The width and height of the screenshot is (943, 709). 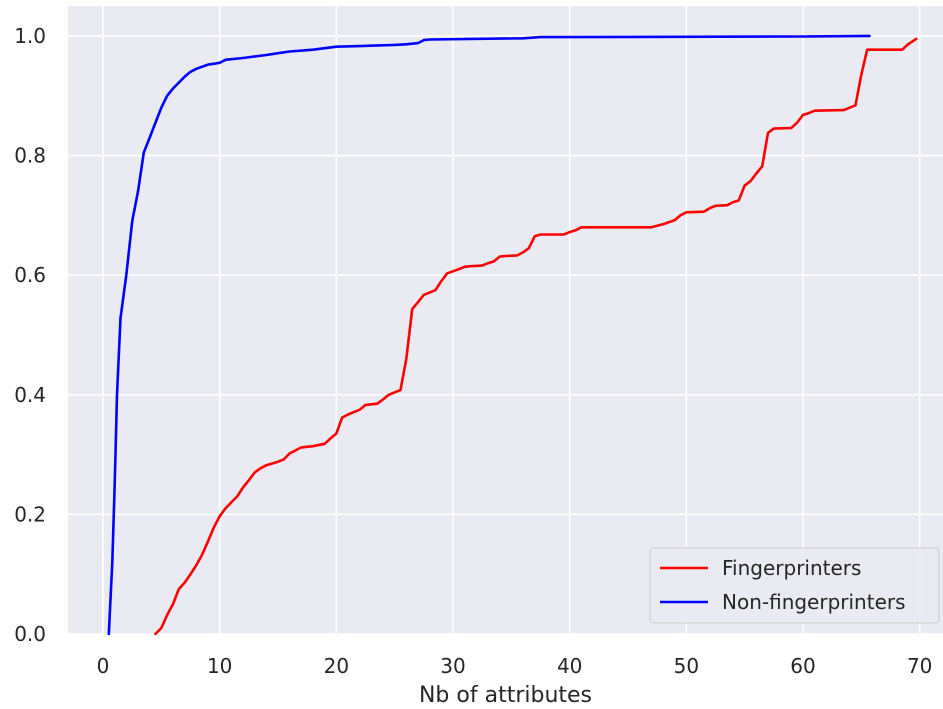 I want to click on y-tick-label: 1.0, so click(x=30, y=36).